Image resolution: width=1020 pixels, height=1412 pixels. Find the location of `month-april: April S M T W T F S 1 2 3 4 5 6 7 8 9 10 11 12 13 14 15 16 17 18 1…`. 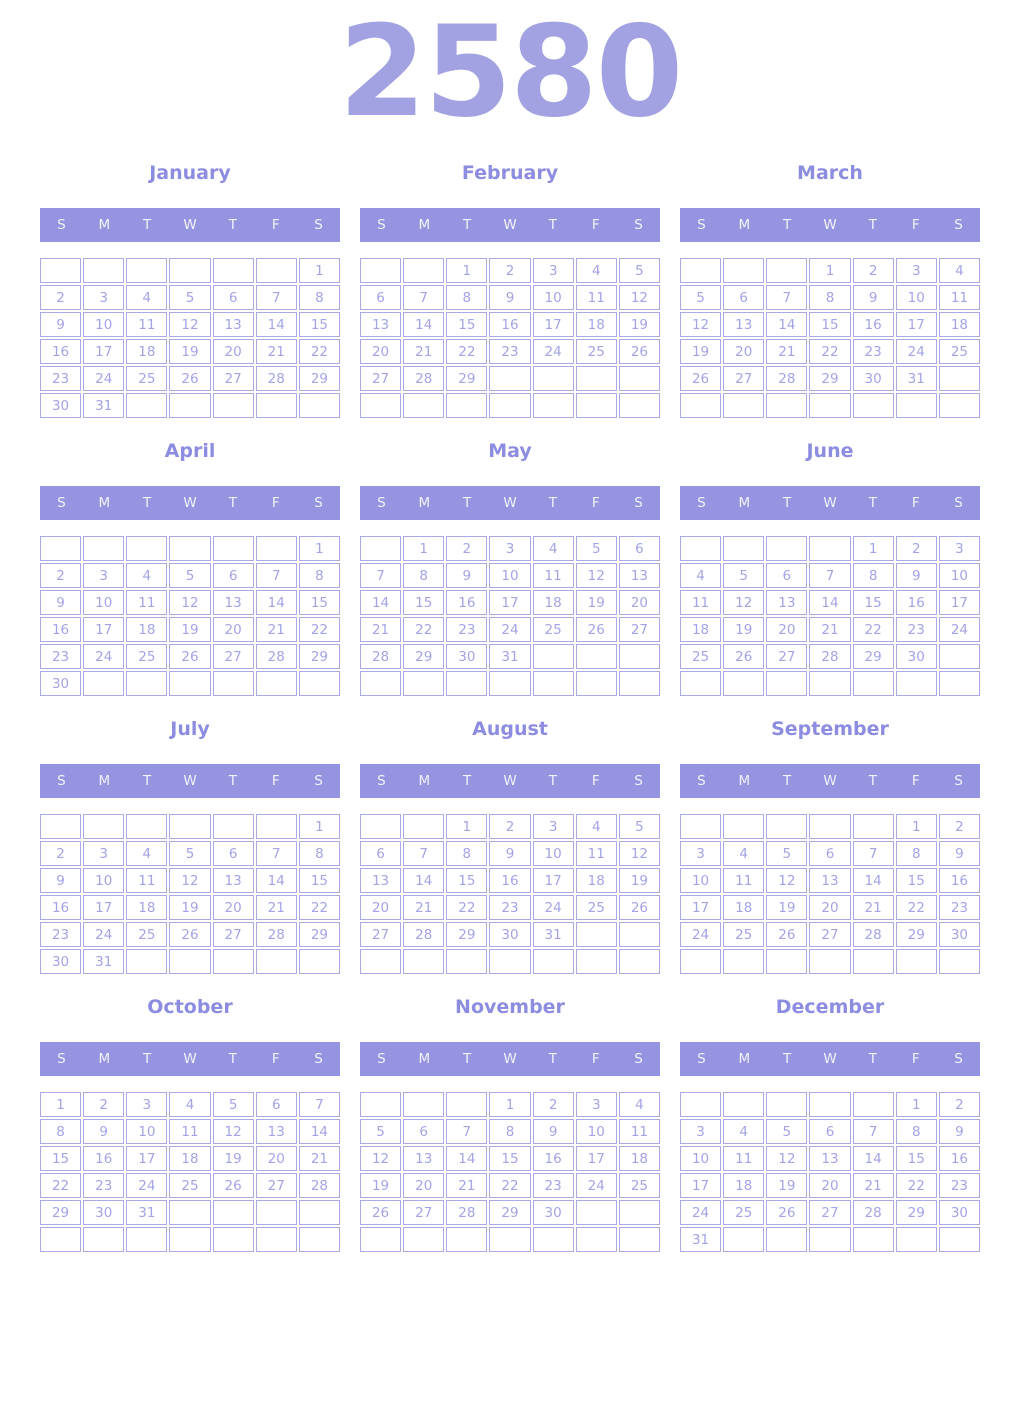

month-april: April S M T W T F S 1 2 3 4 5 6 7 8 9 10 11 12 13 14 15 16 17 18 1… is located at coordinates (190, 571).